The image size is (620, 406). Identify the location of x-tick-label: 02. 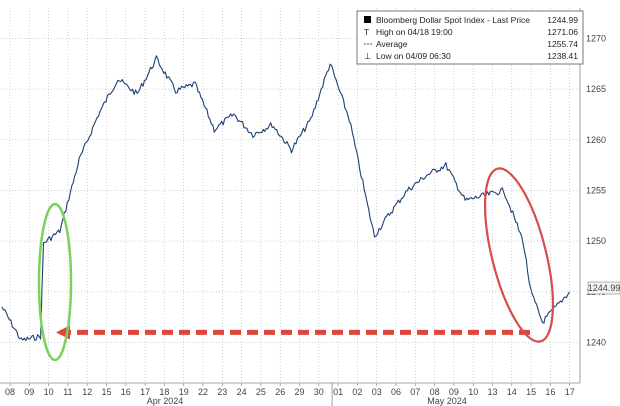
(357, 392).